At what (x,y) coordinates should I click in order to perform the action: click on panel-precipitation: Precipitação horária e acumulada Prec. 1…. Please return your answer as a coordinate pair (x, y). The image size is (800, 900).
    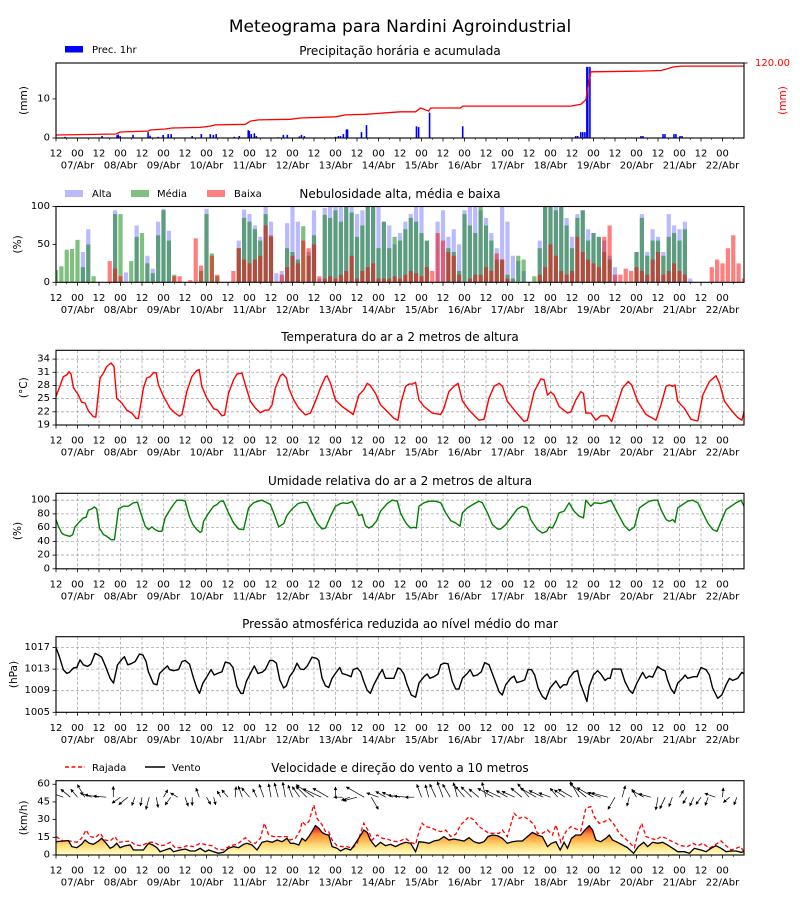
    Looking at the image, I should click on (404, 108).